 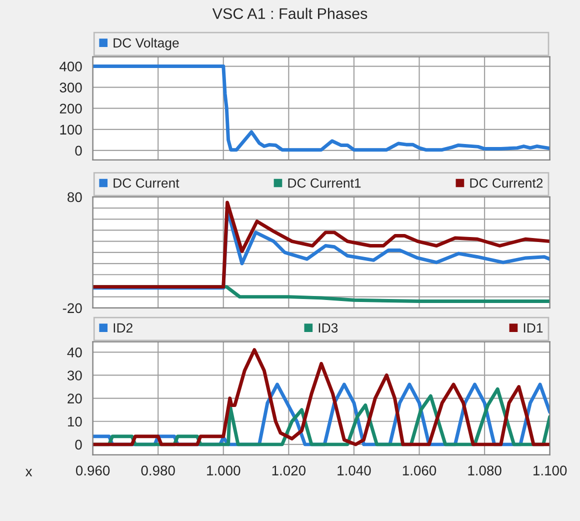 What do you see at coordinates (123, 327) in the screenshot?
I see `legend-label: ID2` at bounding box center [123, 327].